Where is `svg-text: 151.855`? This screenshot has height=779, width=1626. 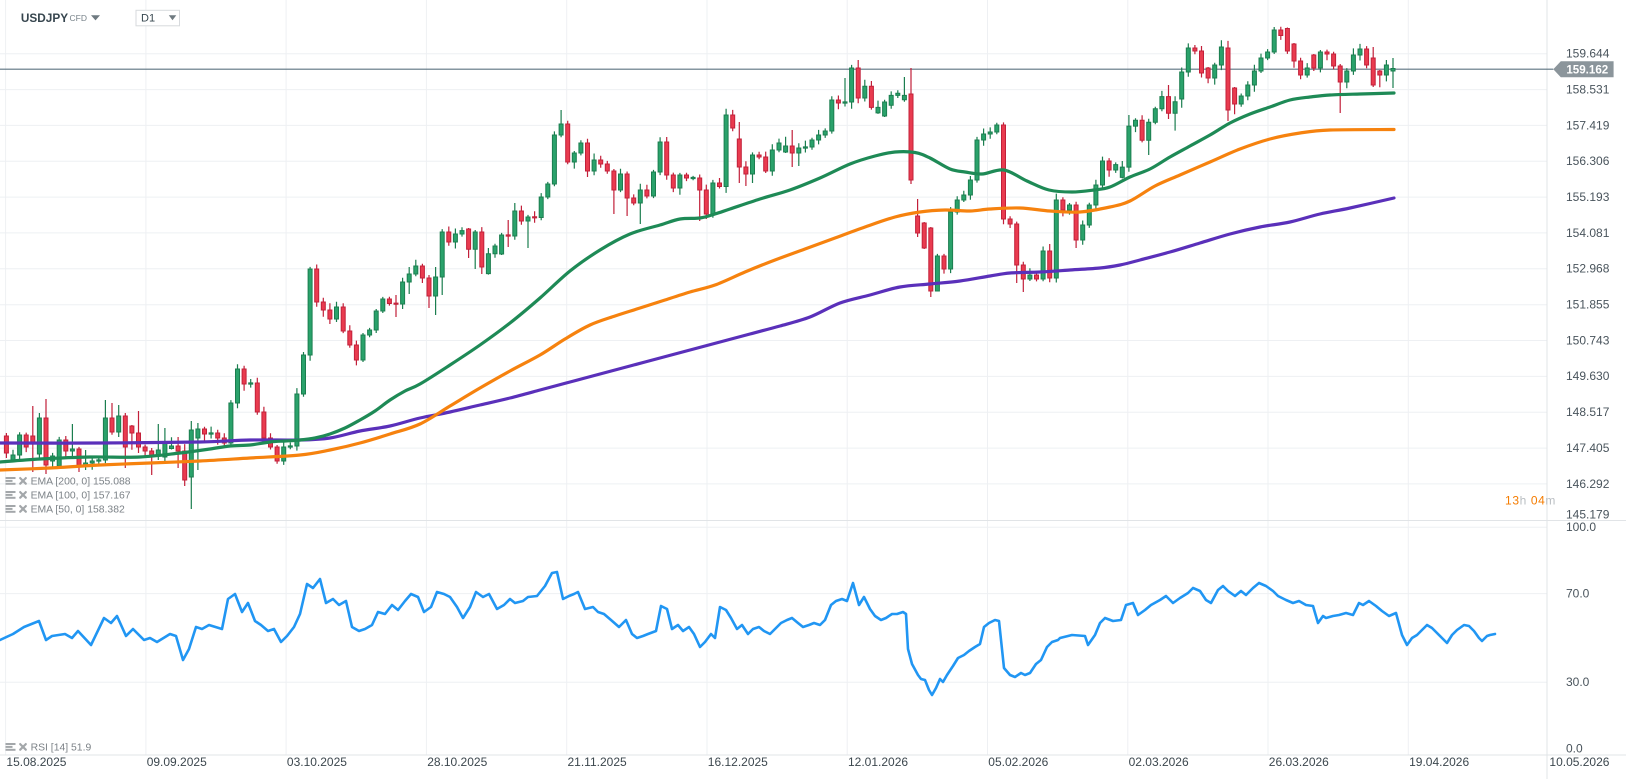
svg-text: 151.855 is located at coordinates (1588, 305).